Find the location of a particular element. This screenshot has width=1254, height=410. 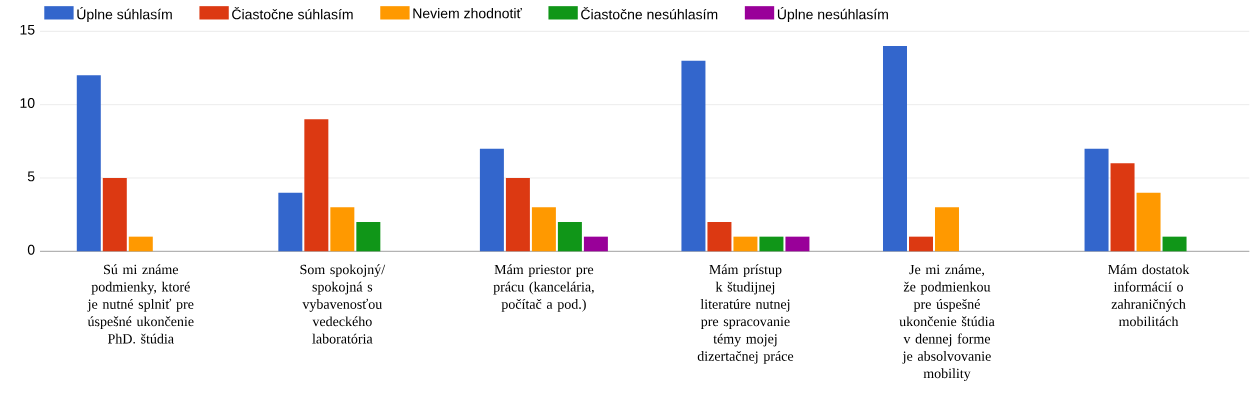

x-tick-label: Som spokojný/ spokojná s vybavenosťou vedeckého laboratória is located at coordinates (343, 304).